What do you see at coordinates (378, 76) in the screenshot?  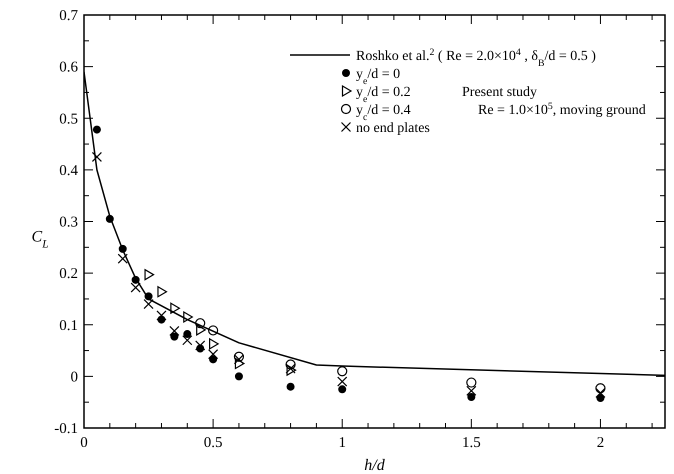 I see `legend-label: y$_{e}$/d = 0` at bounding box center [378, 76].